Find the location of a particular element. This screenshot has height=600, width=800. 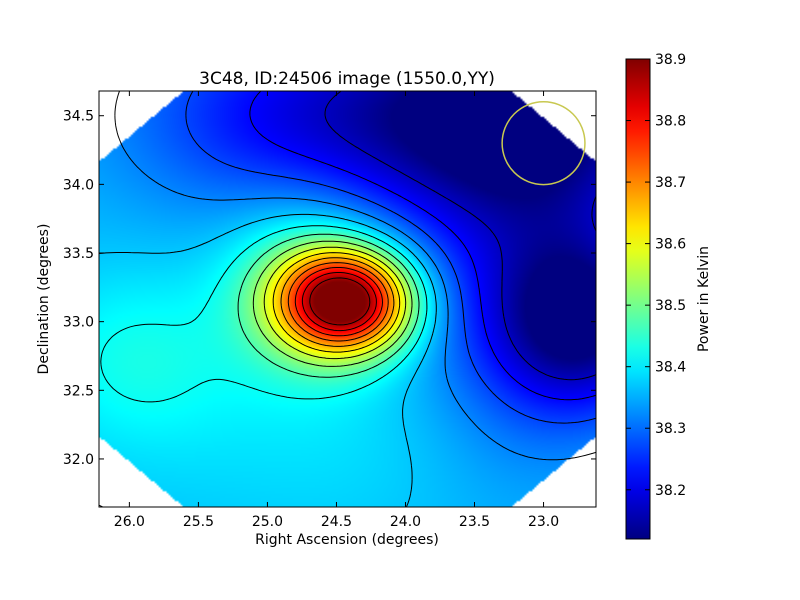

colorbar-frame is located at coordinates (638, 299).